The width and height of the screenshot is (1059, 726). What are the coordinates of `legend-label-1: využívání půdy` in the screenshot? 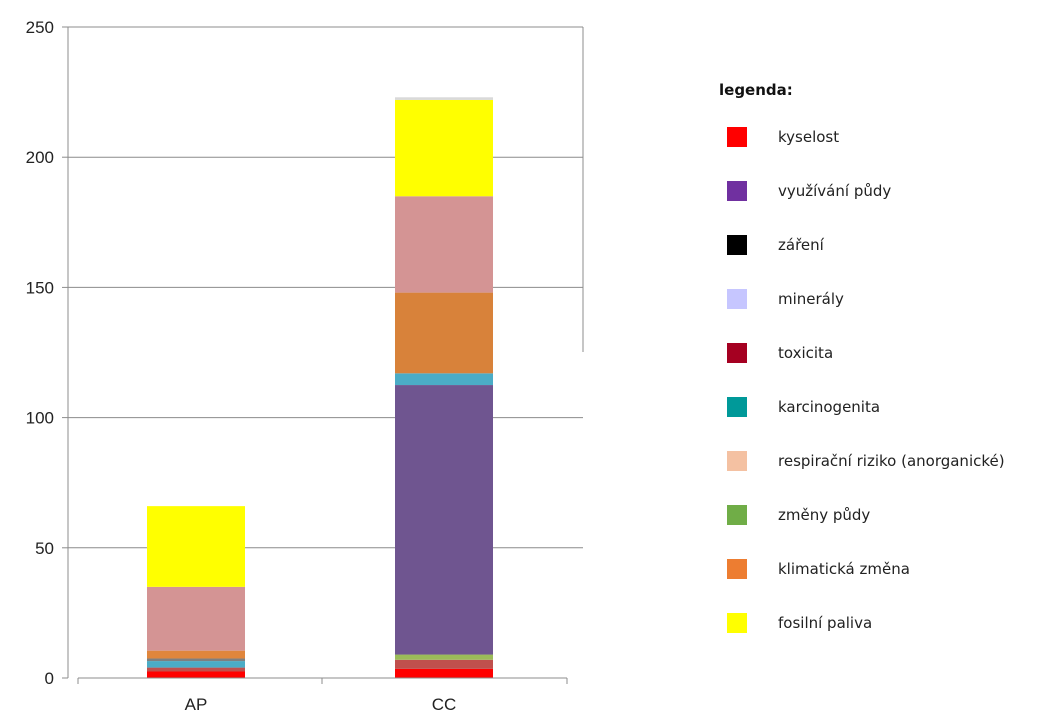 It's located at (835, 191).